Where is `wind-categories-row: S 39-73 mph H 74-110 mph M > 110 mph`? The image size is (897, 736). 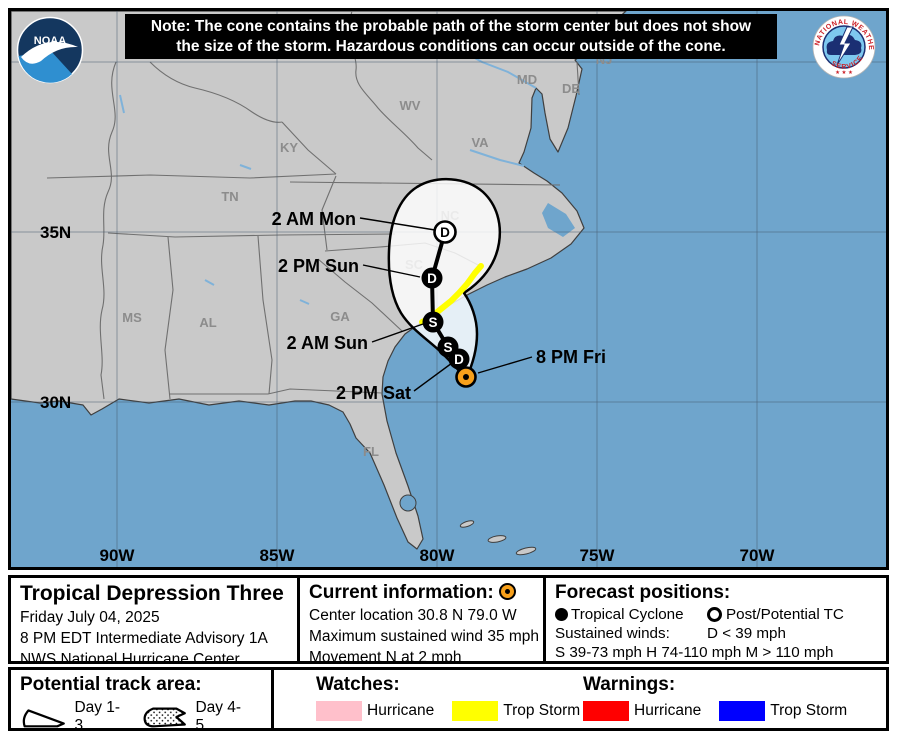
wind-categories-row: S 39-73 mph H 74-110 mph M > 110 mph is located at coordinates (716, 652).